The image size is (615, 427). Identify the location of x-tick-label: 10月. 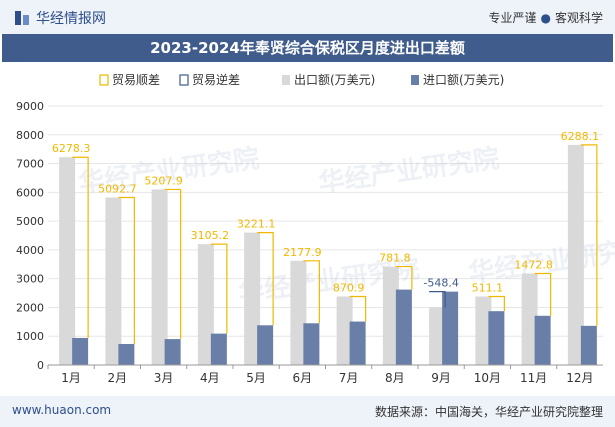
(487, 378).